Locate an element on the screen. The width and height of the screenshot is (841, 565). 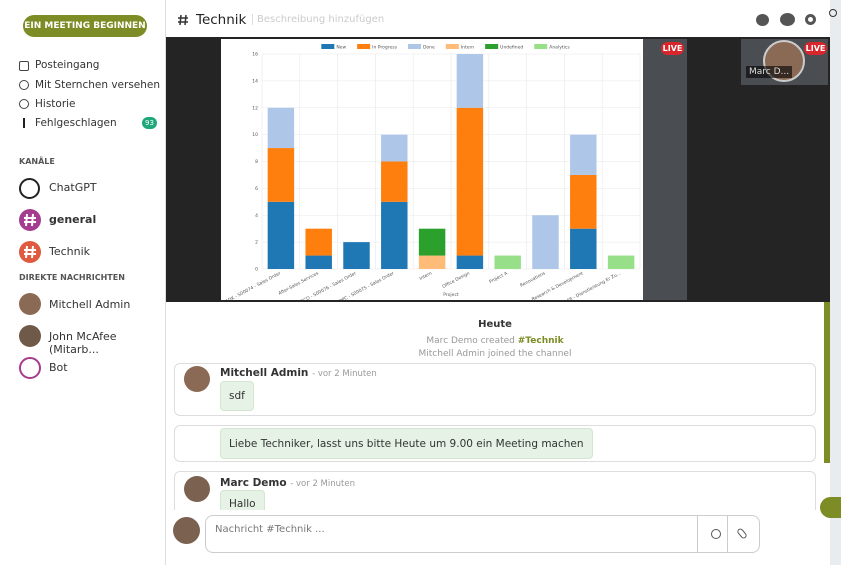
collapse-button is located at coordinates (830, 507).